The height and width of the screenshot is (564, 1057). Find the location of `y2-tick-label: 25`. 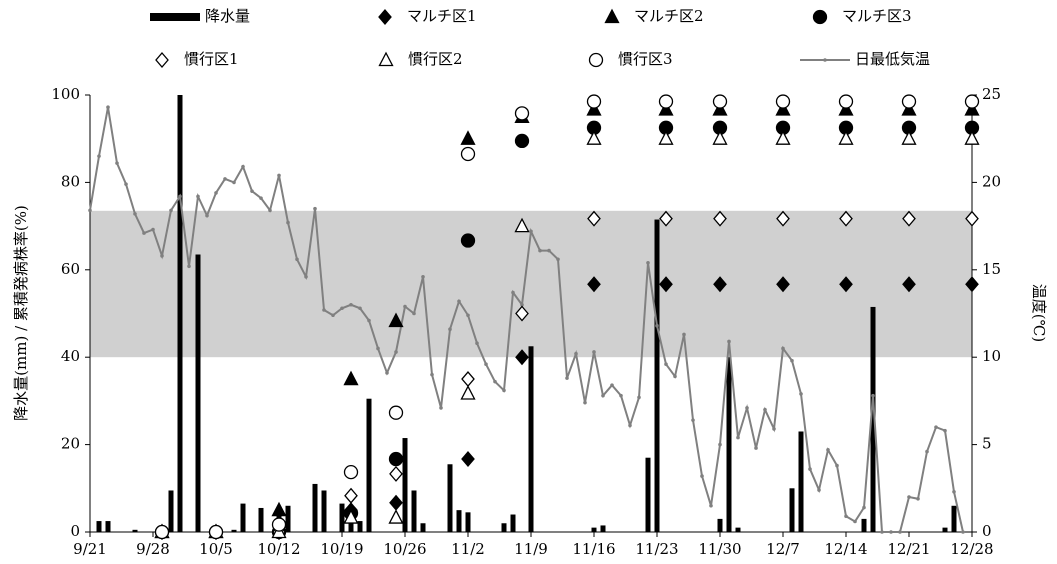

y2-tick-label: 25 is located at coordinates (991, 94).